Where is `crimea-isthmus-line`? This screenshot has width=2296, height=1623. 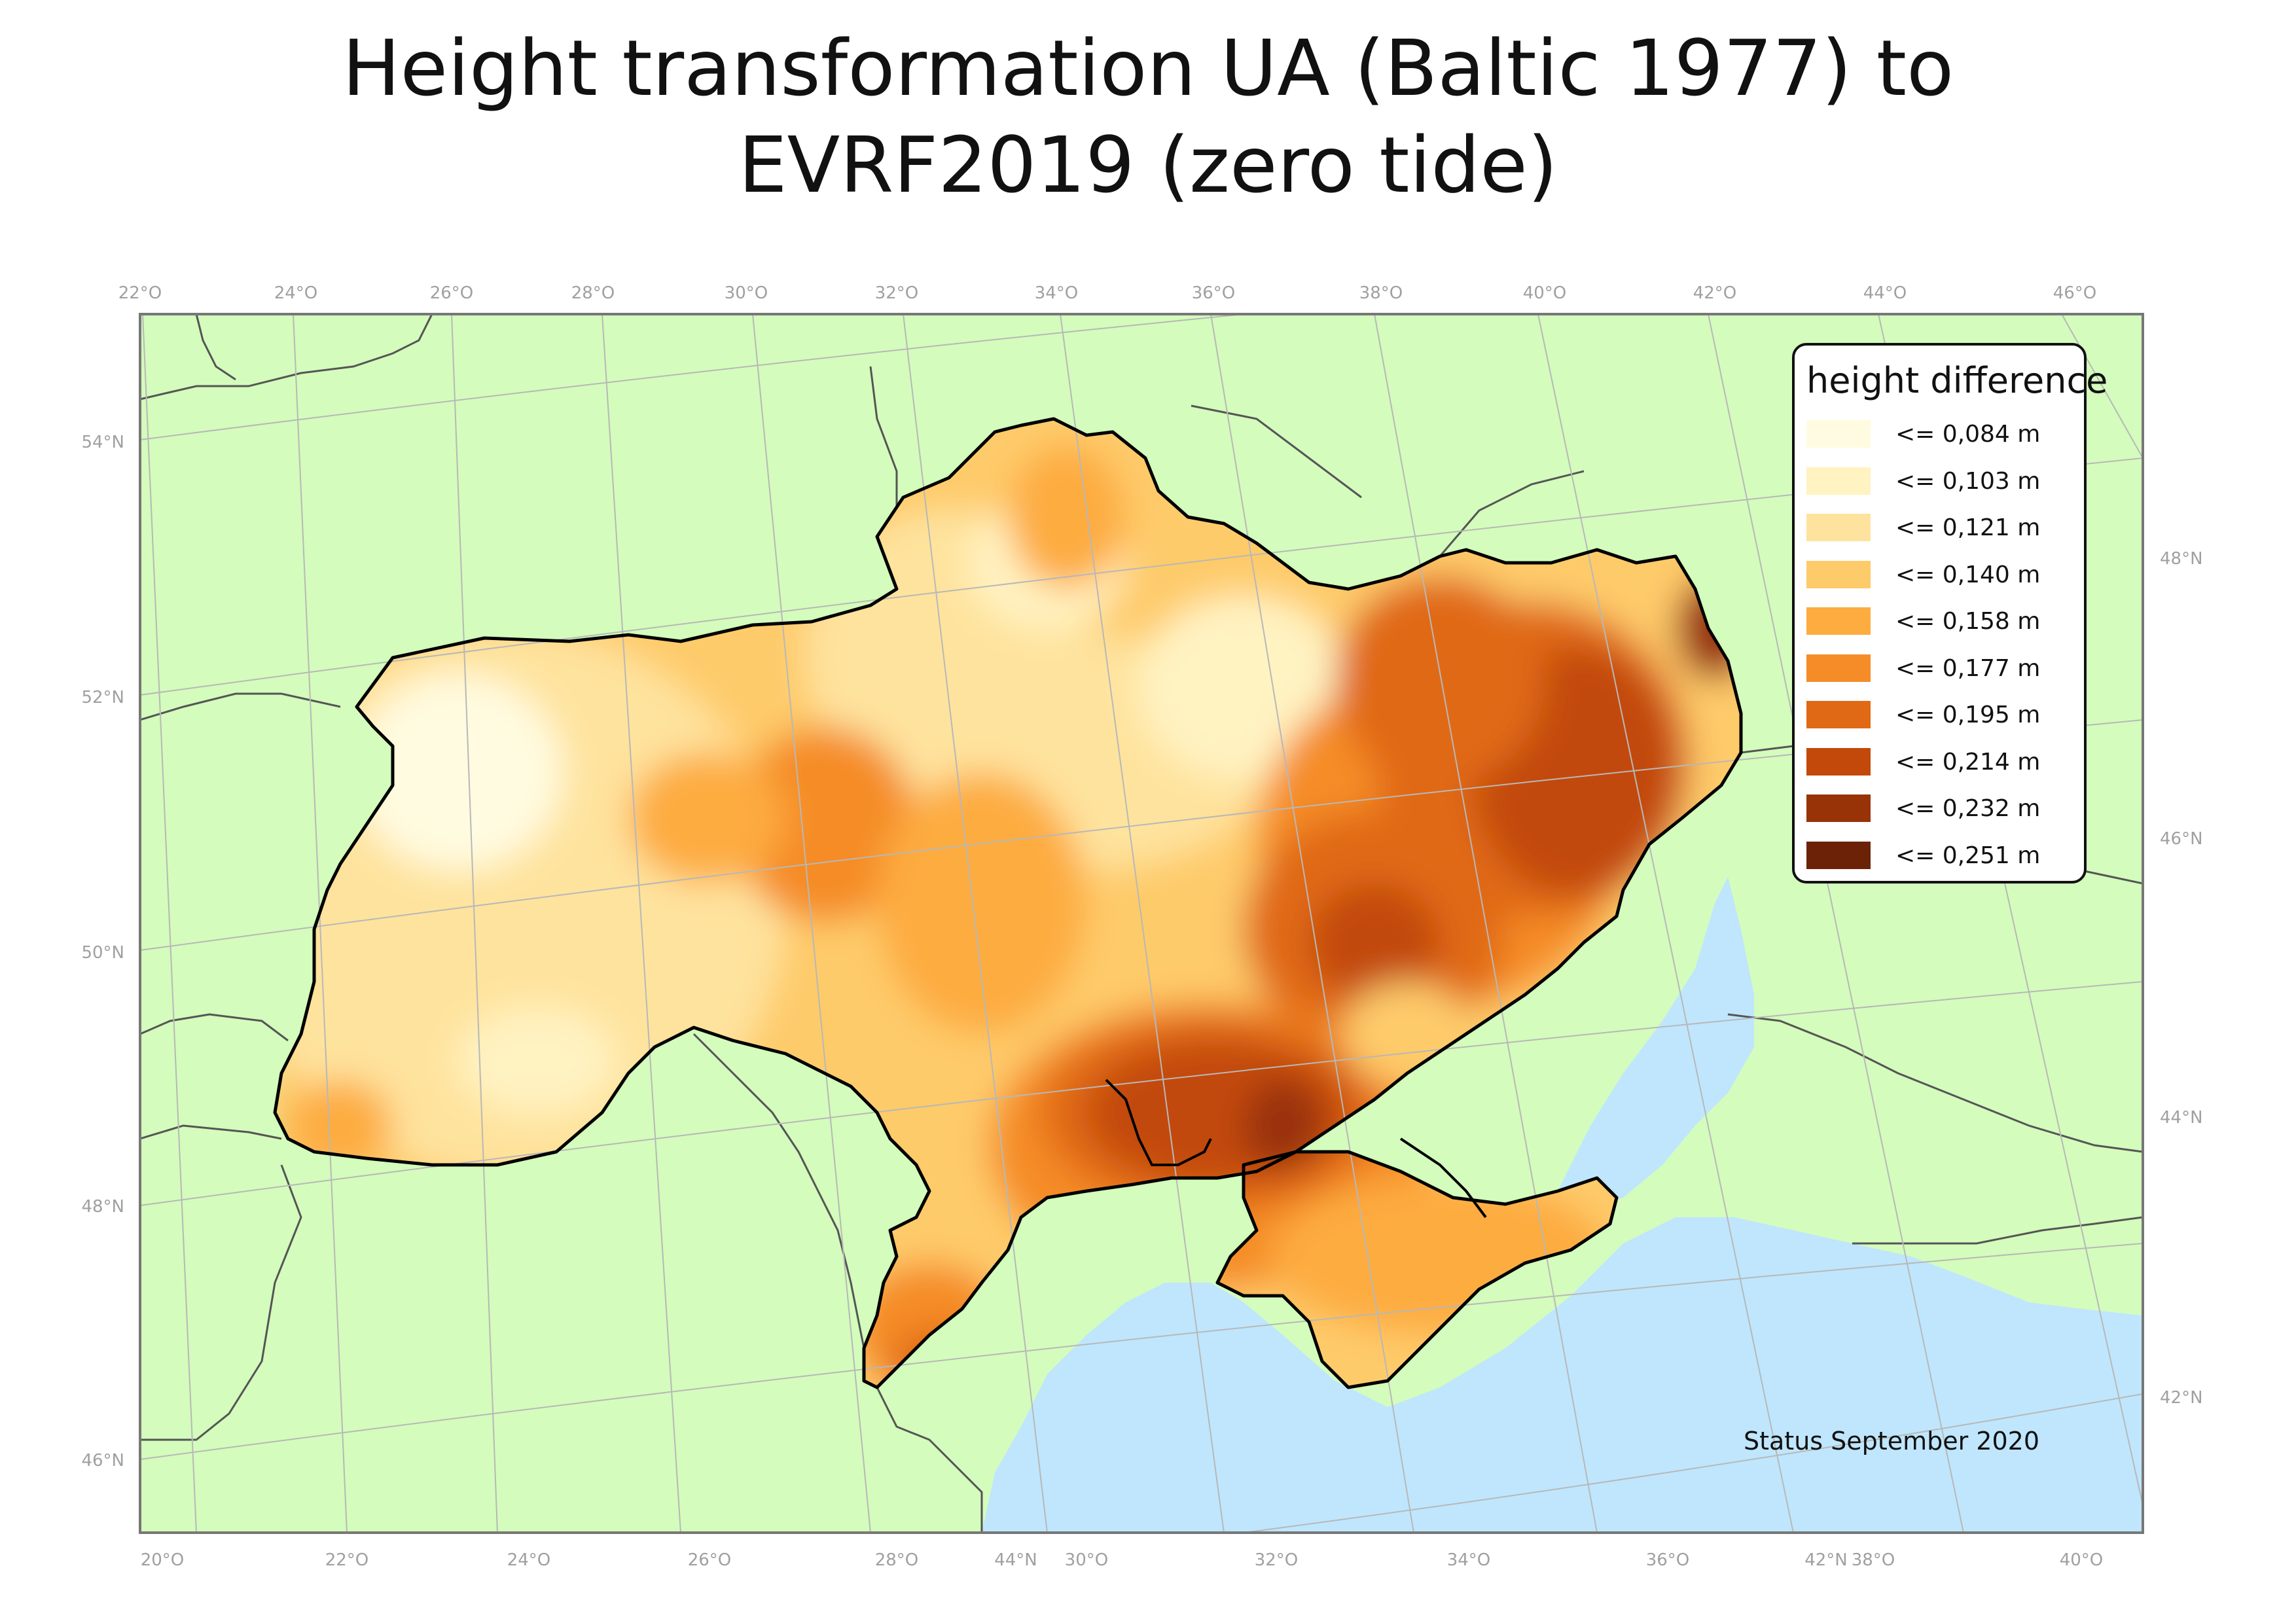 crimea-isthmus-line is located at coordinates (1443, 1178).